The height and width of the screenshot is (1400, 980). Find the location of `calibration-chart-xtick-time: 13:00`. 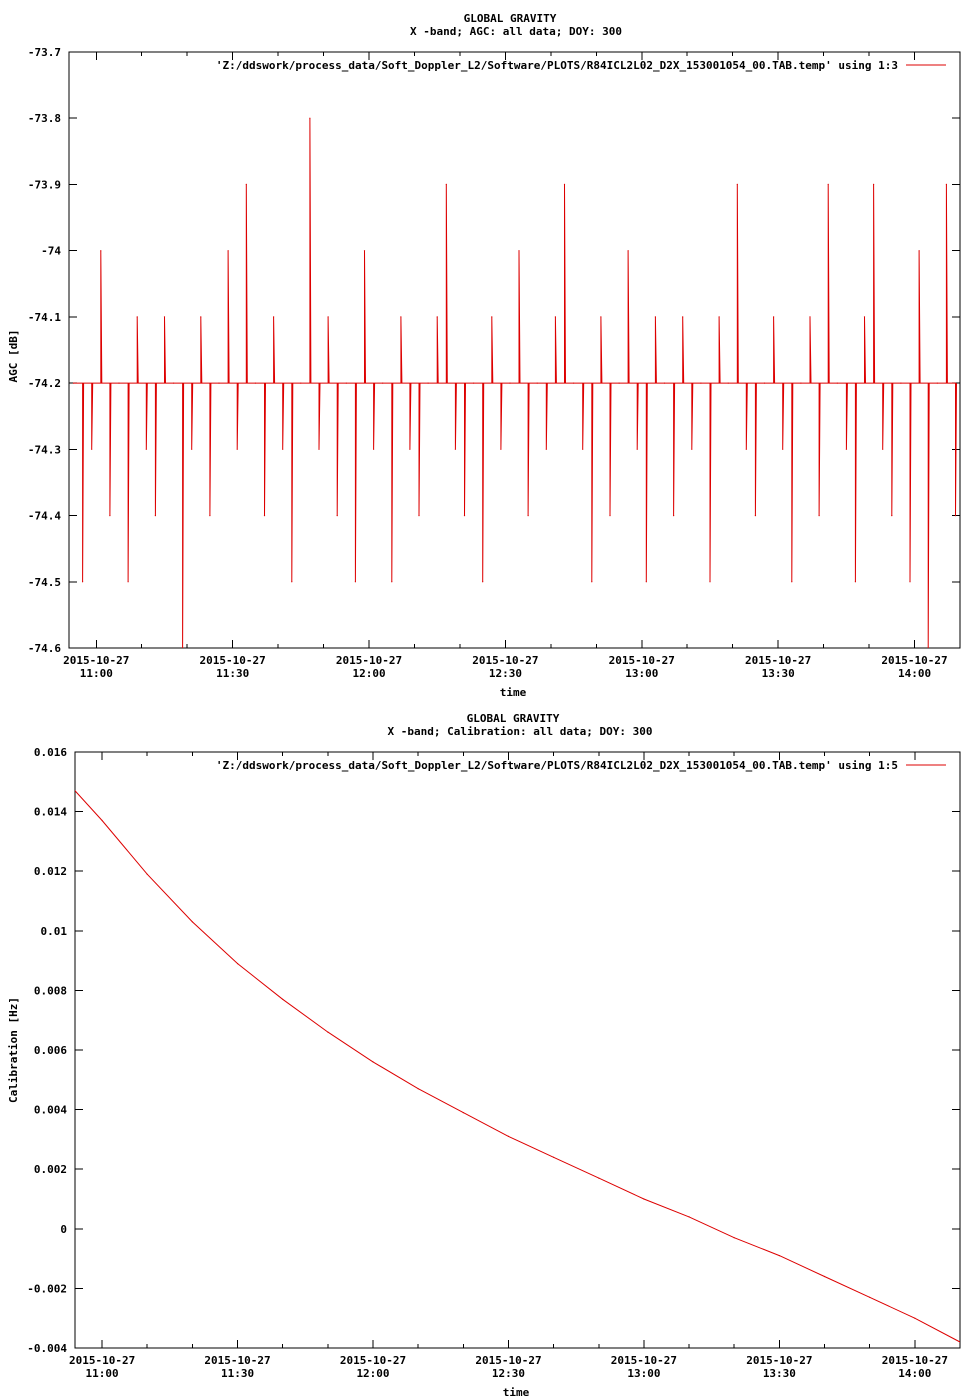

calibration-chart-xtick-time: 13:00 is located at coordinates (643, 1373).